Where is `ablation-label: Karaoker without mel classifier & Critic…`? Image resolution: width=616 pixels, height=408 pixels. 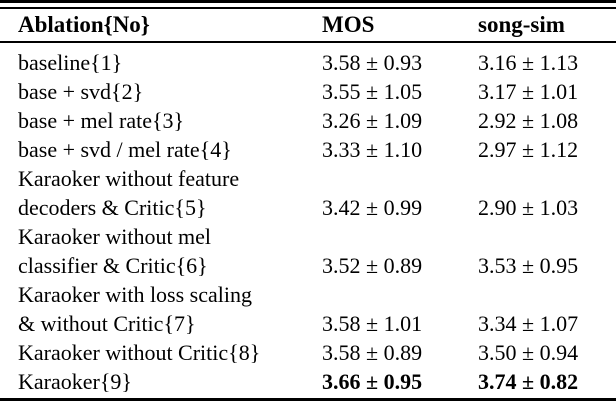 ablation-label: Karaoker without mel classifier & Critic… is located at coordinates (115, 251).